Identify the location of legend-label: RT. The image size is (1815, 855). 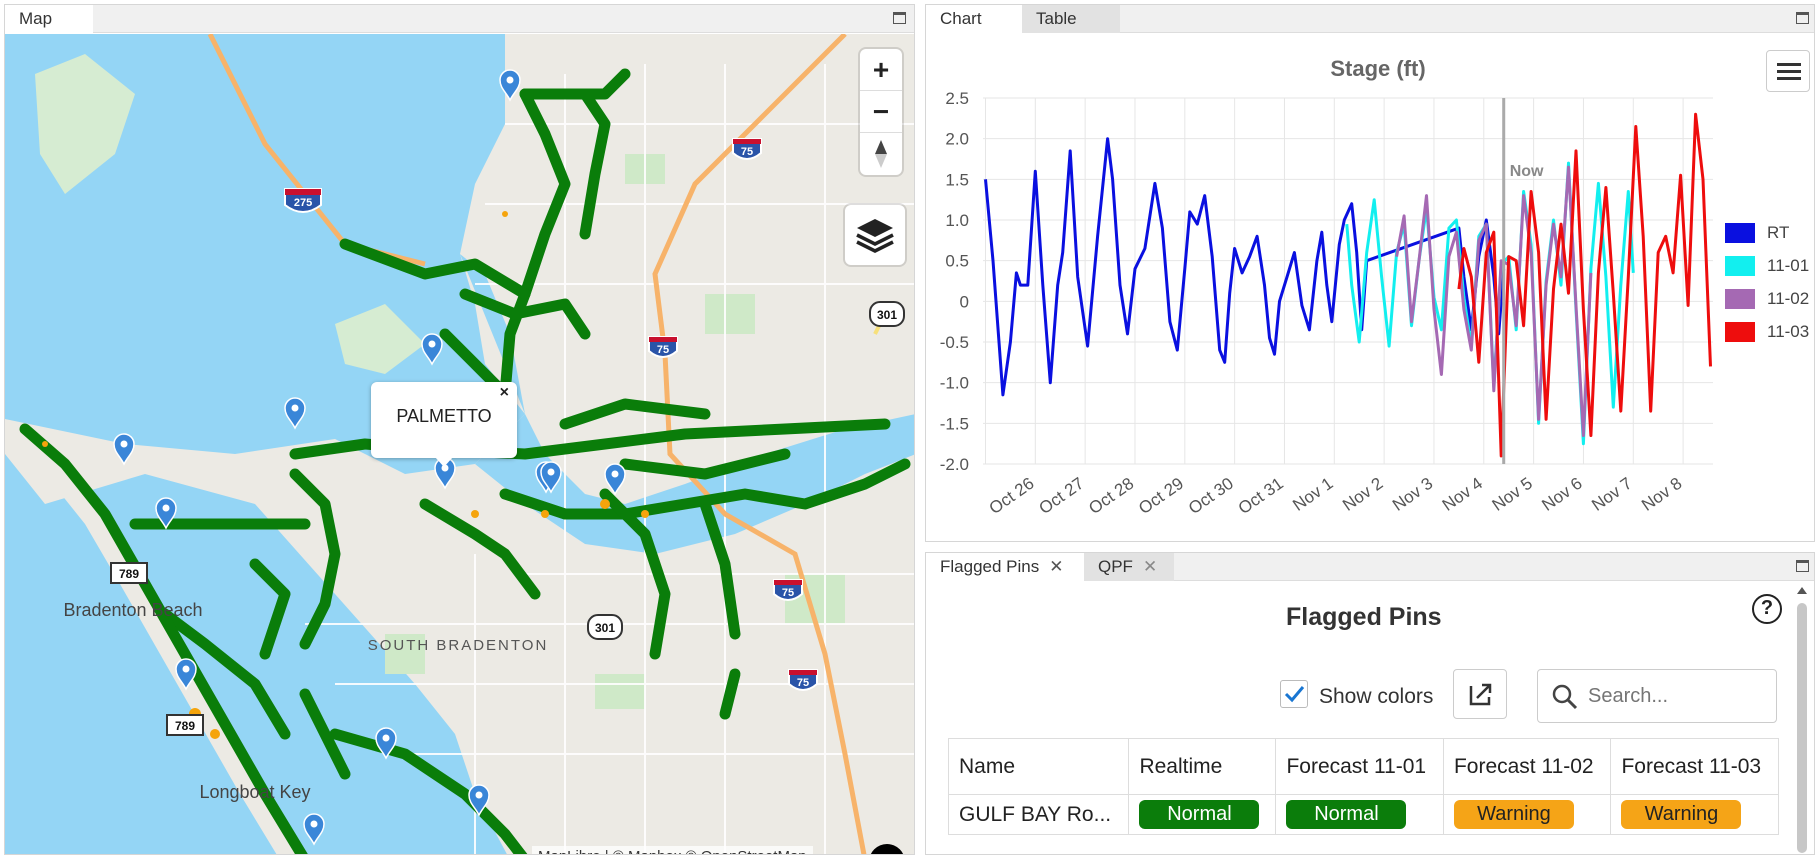
(1778, 232).